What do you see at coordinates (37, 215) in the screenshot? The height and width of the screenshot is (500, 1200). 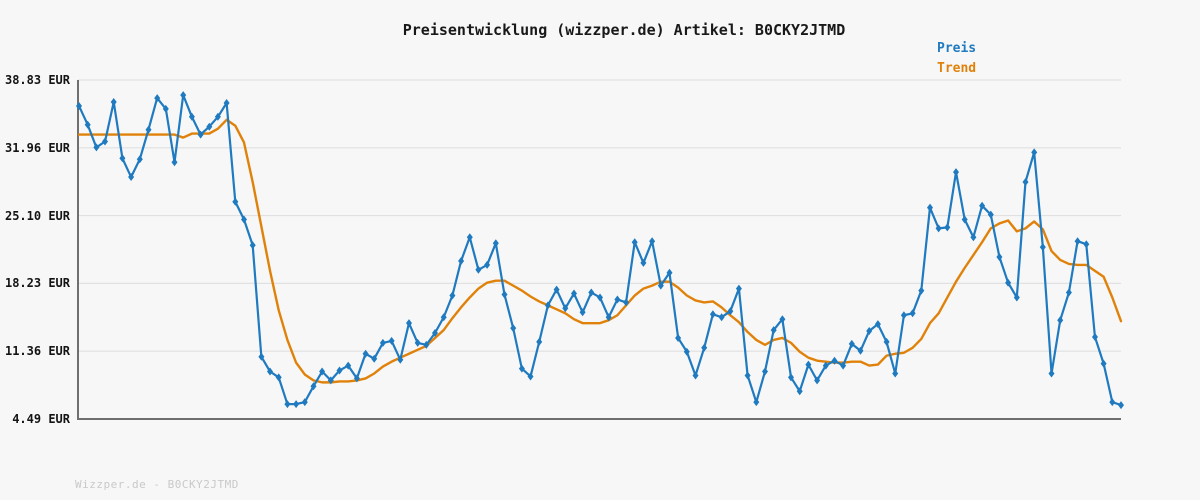 I see `y-axis-tick-label: 25.10 EUR` at bounding box center [37, 215].